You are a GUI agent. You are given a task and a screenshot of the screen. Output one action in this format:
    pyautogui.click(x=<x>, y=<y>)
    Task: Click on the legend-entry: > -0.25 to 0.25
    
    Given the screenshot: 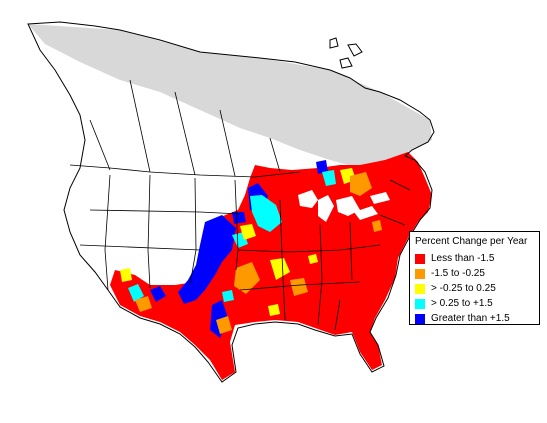 What is the action you would take?
    pyautogui.click(x=474, y=288)
    